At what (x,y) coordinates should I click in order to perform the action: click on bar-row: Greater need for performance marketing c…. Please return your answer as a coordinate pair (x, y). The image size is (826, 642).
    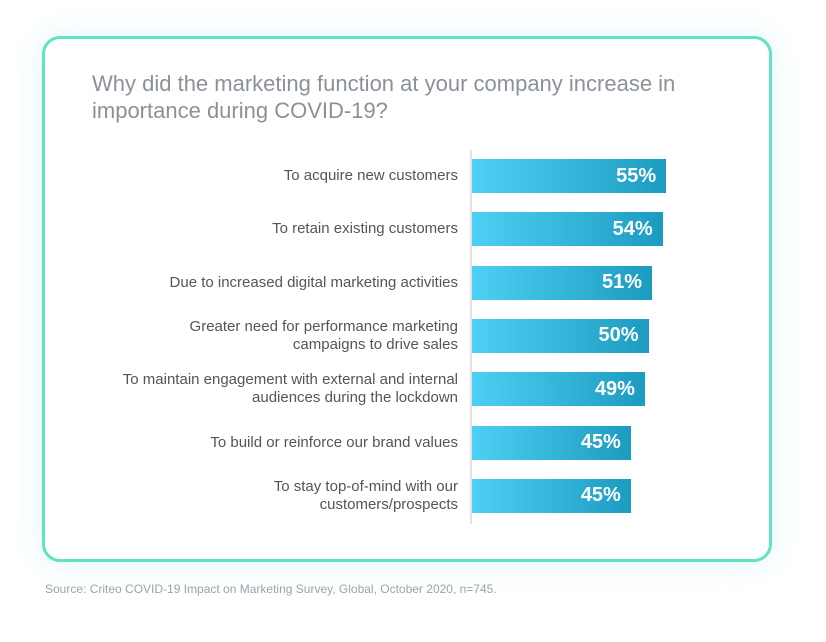
    Looking at the image, I should click on (413, 335).